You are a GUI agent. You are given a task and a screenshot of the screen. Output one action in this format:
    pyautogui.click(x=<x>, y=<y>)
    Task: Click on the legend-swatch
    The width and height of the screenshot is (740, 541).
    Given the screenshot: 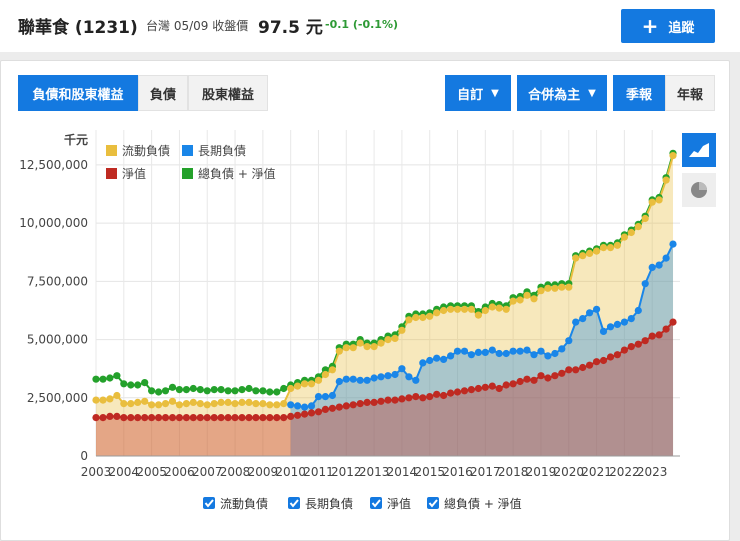 What is the action you would take?
    pyautogui.click(x=111, y=150)
    